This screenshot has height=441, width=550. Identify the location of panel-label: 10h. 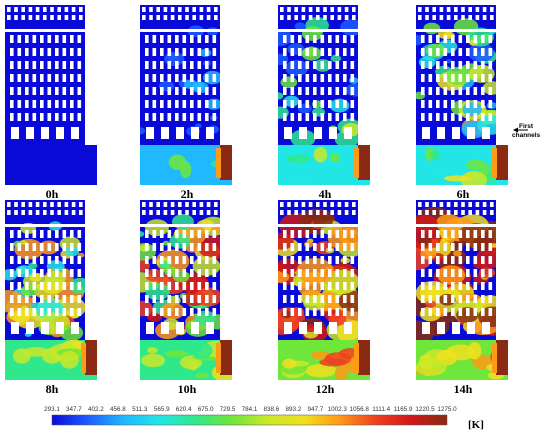
(187, 389).